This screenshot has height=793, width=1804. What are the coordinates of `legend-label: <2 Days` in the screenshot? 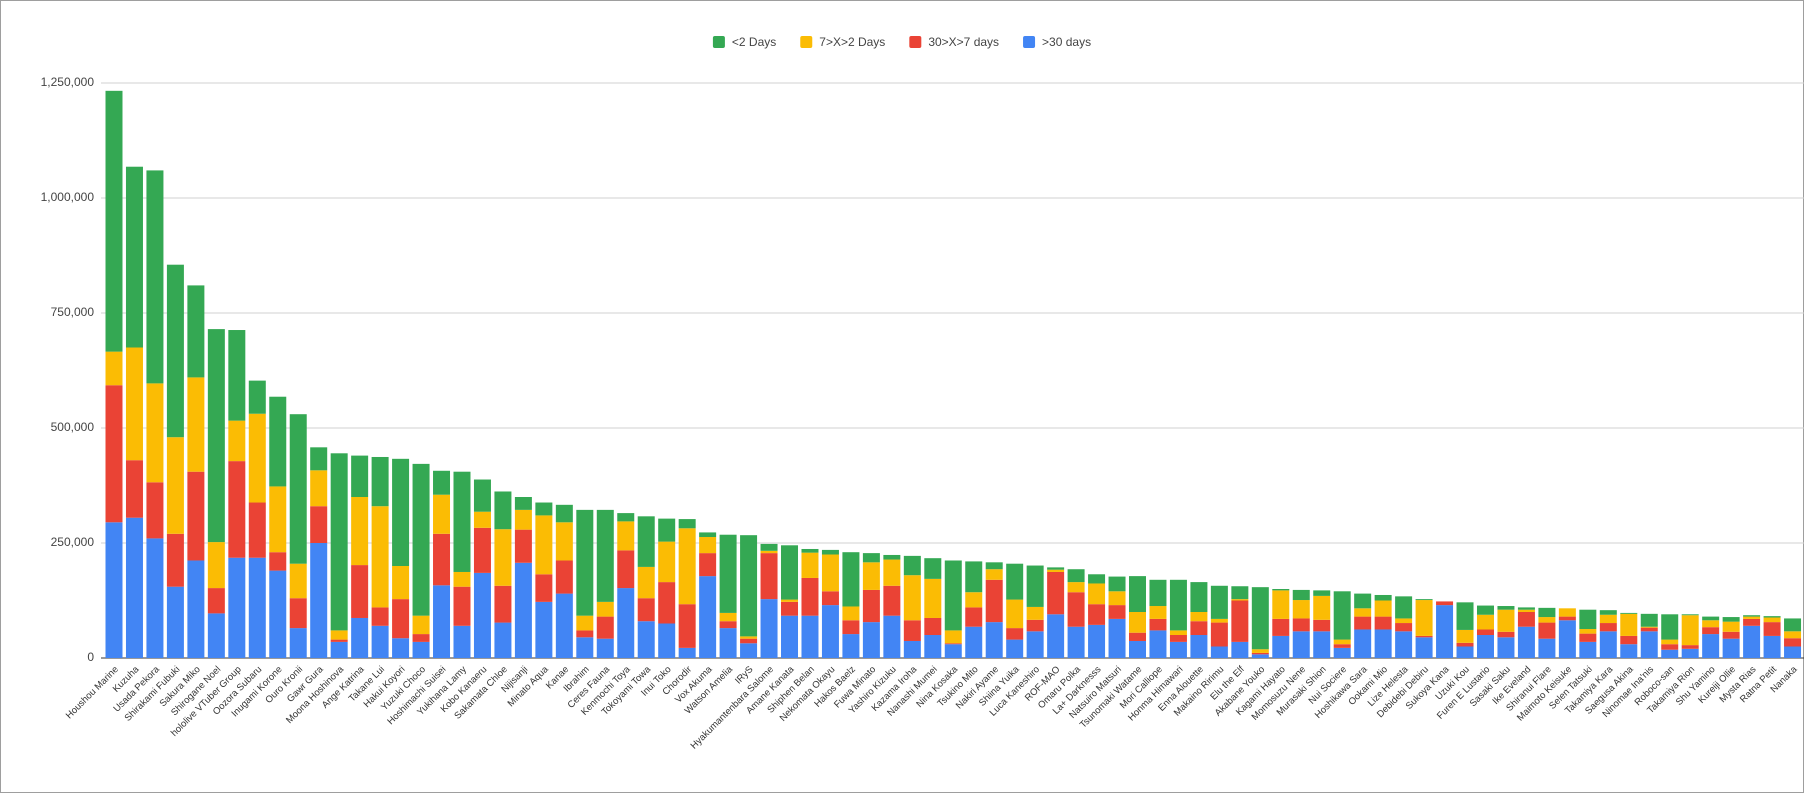 It's located at (754, 42).